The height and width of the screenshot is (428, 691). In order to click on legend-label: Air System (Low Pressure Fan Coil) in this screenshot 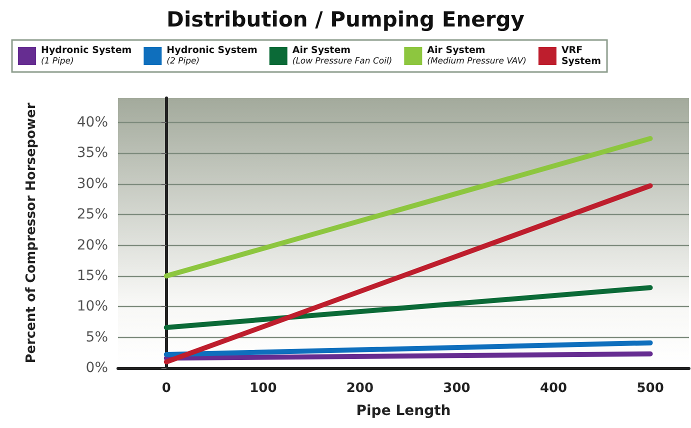, I will do `click(342, 55)`.